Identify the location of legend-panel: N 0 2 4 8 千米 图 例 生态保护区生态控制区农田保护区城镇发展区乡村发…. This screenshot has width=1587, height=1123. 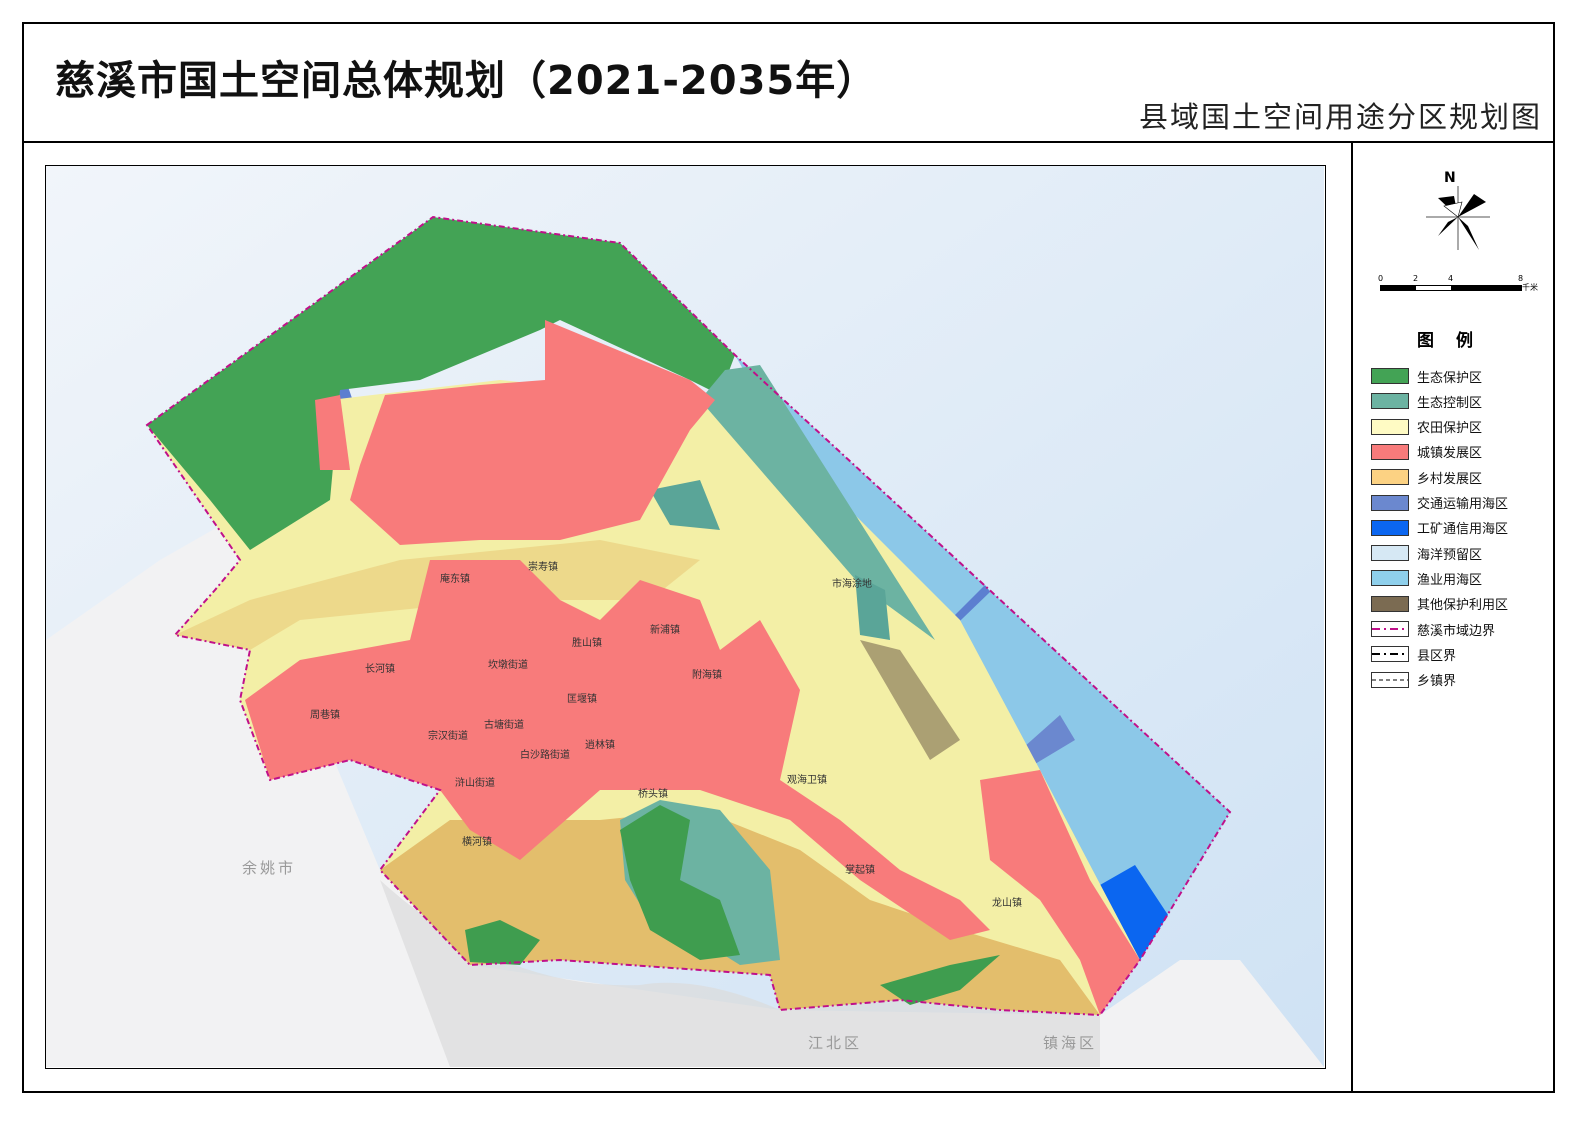
(1453, 617).